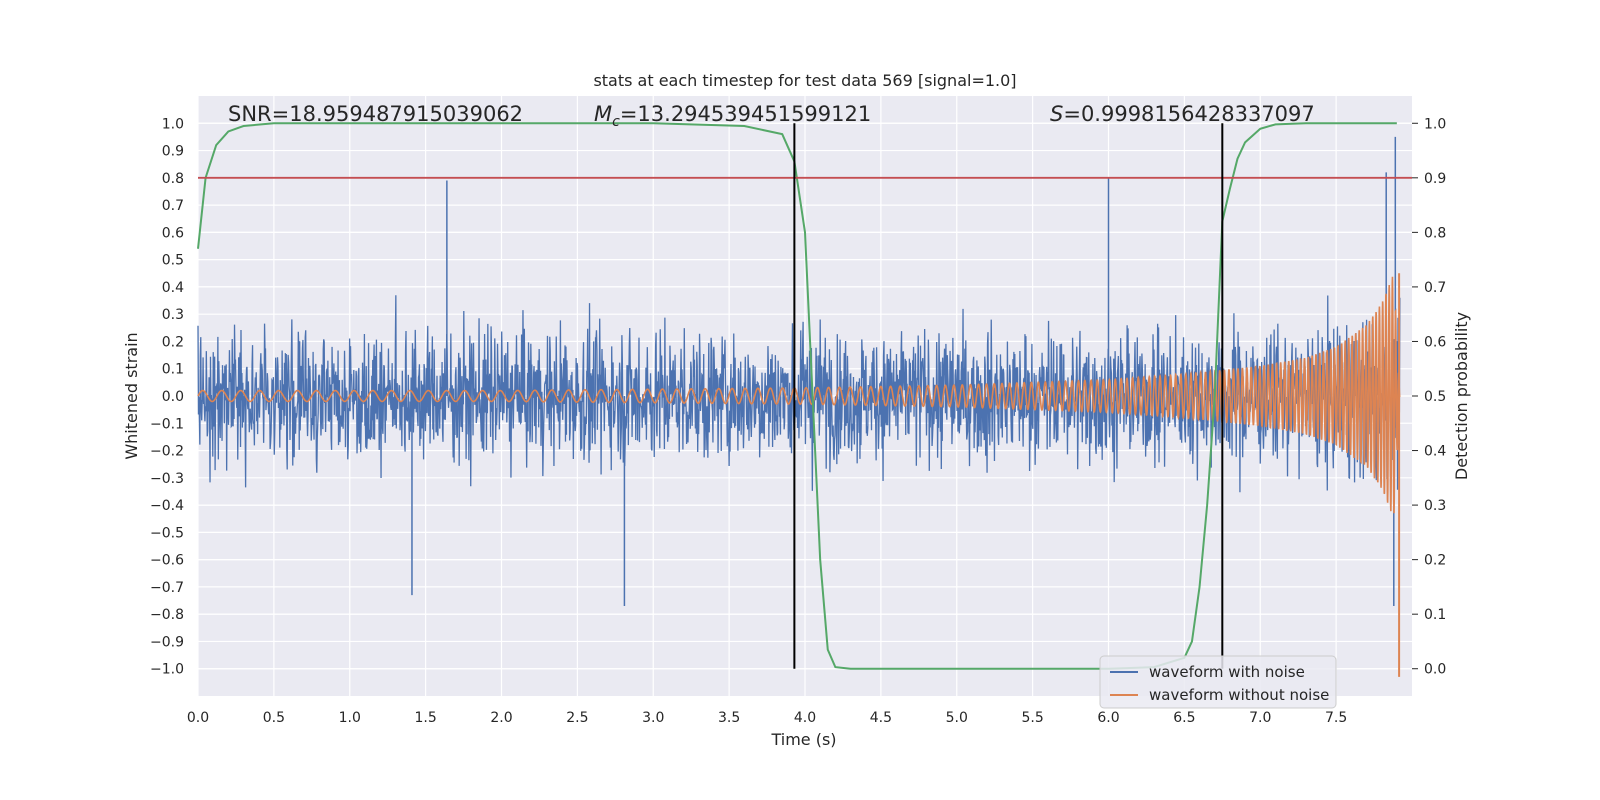 Image resolution: width=1600 pixels, height=800 pixels. I want to click on y-tick-label: −0.8, so click(167, 615).